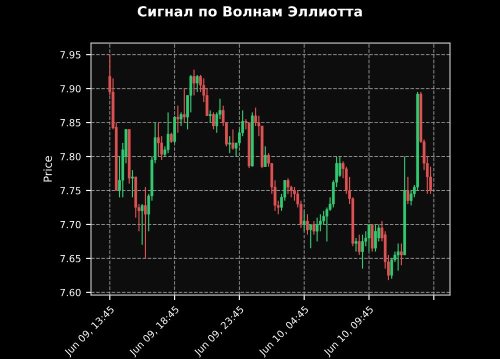  Describe the element at coordinates (70, 224) in the screenshot. I see `y-tick-label: 7.70` at that location.